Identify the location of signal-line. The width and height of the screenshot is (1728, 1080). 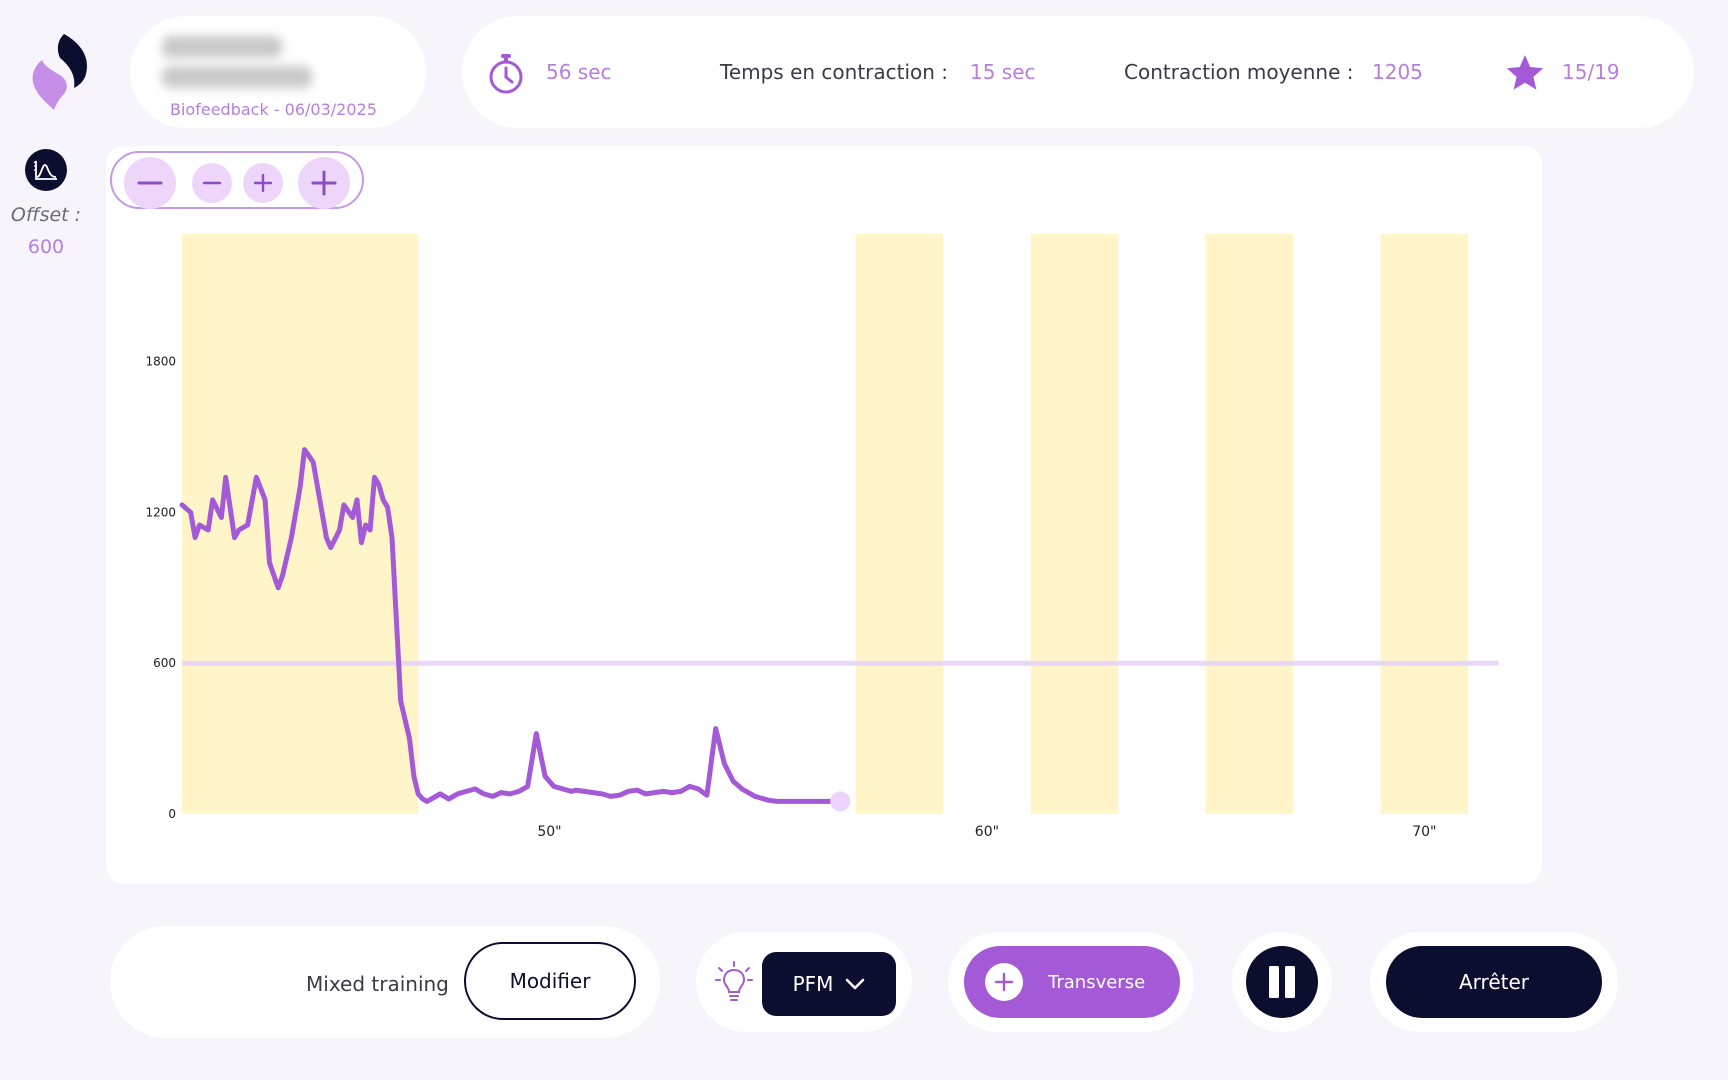
(510, 625).